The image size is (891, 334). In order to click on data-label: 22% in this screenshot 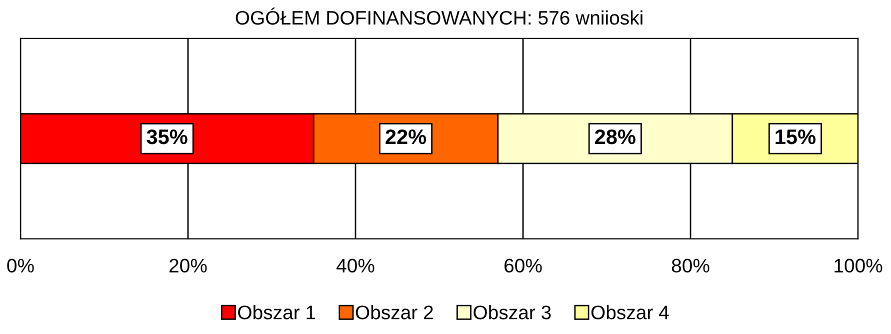, I will do `click(406, 136)`.